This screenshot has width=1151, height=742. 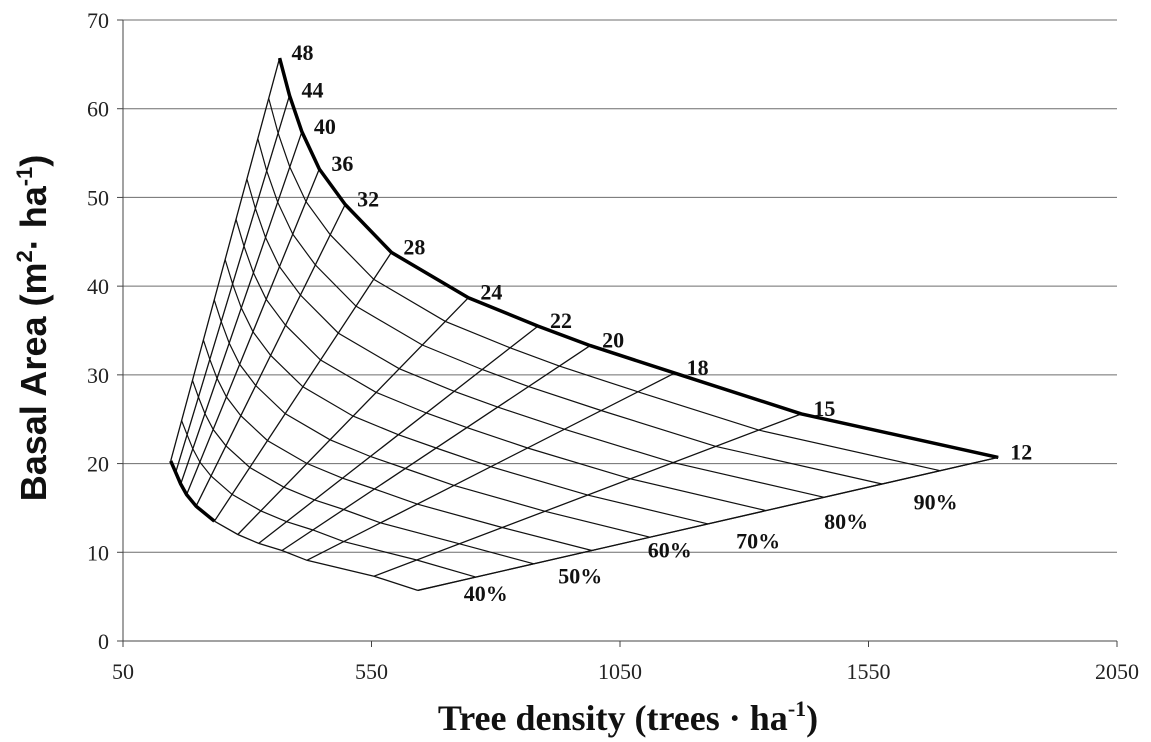 I want to click on y-tick-label: 70, so click(x=98, y=20).